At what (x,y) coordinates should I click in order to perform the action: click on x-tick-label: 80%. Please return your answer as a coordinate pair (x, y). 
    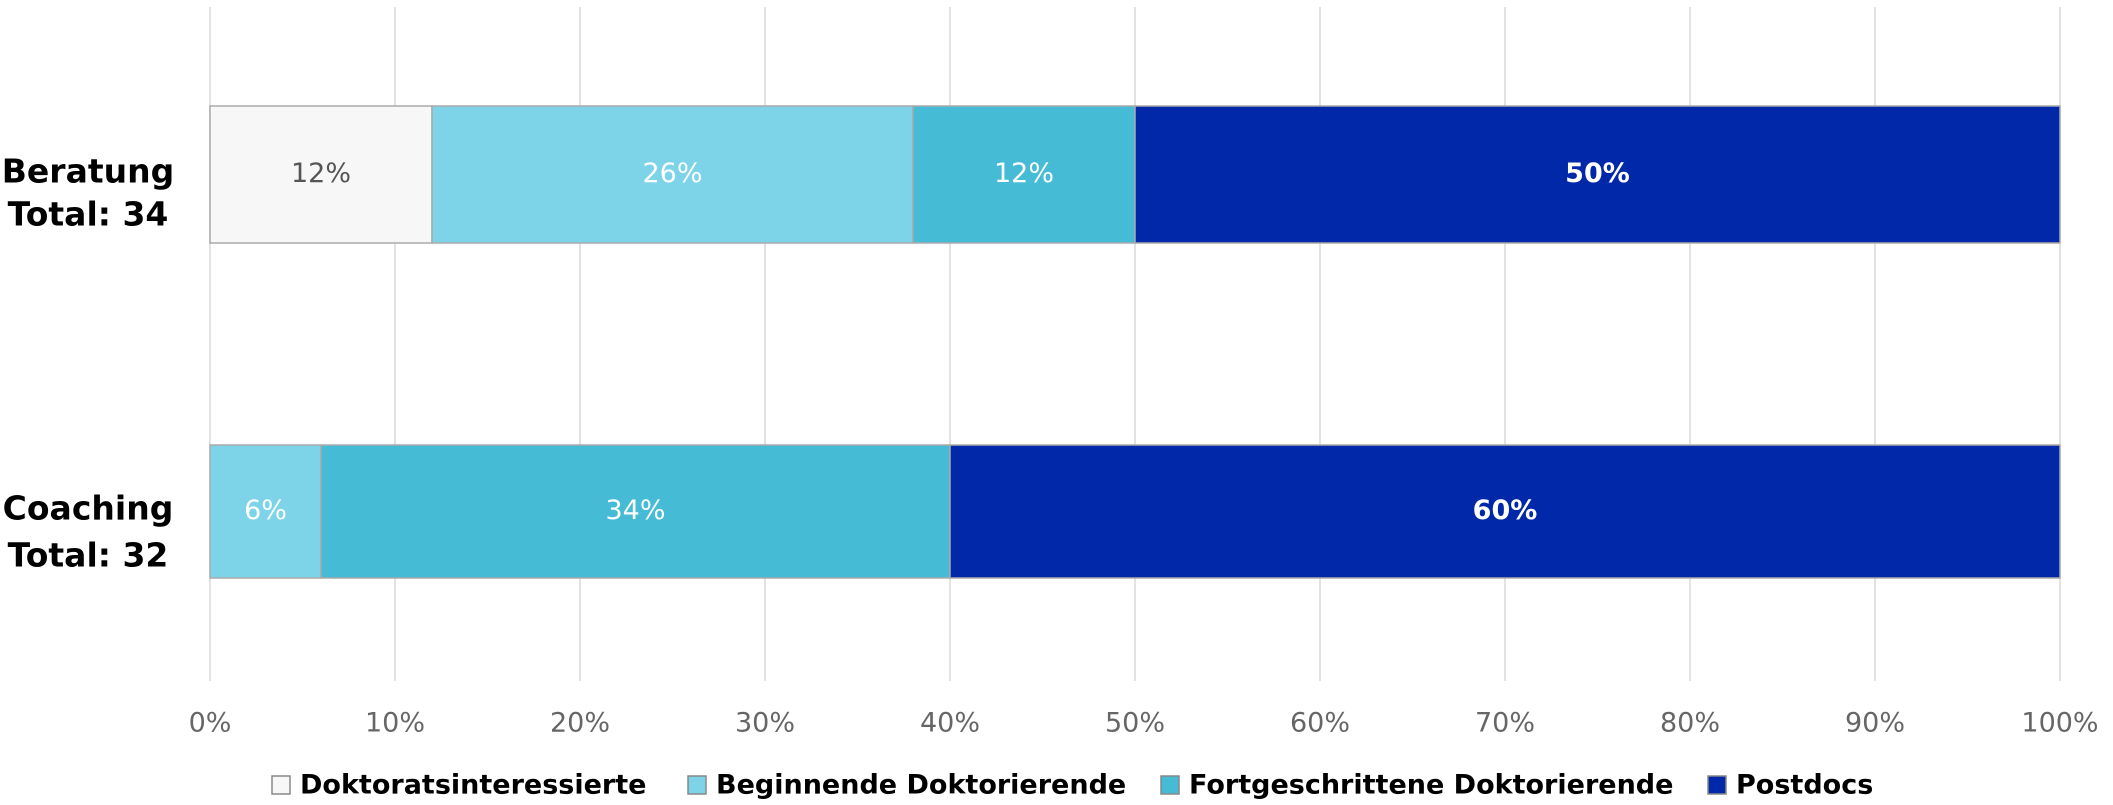
    Looking at the image, I should click on (1690, 723).